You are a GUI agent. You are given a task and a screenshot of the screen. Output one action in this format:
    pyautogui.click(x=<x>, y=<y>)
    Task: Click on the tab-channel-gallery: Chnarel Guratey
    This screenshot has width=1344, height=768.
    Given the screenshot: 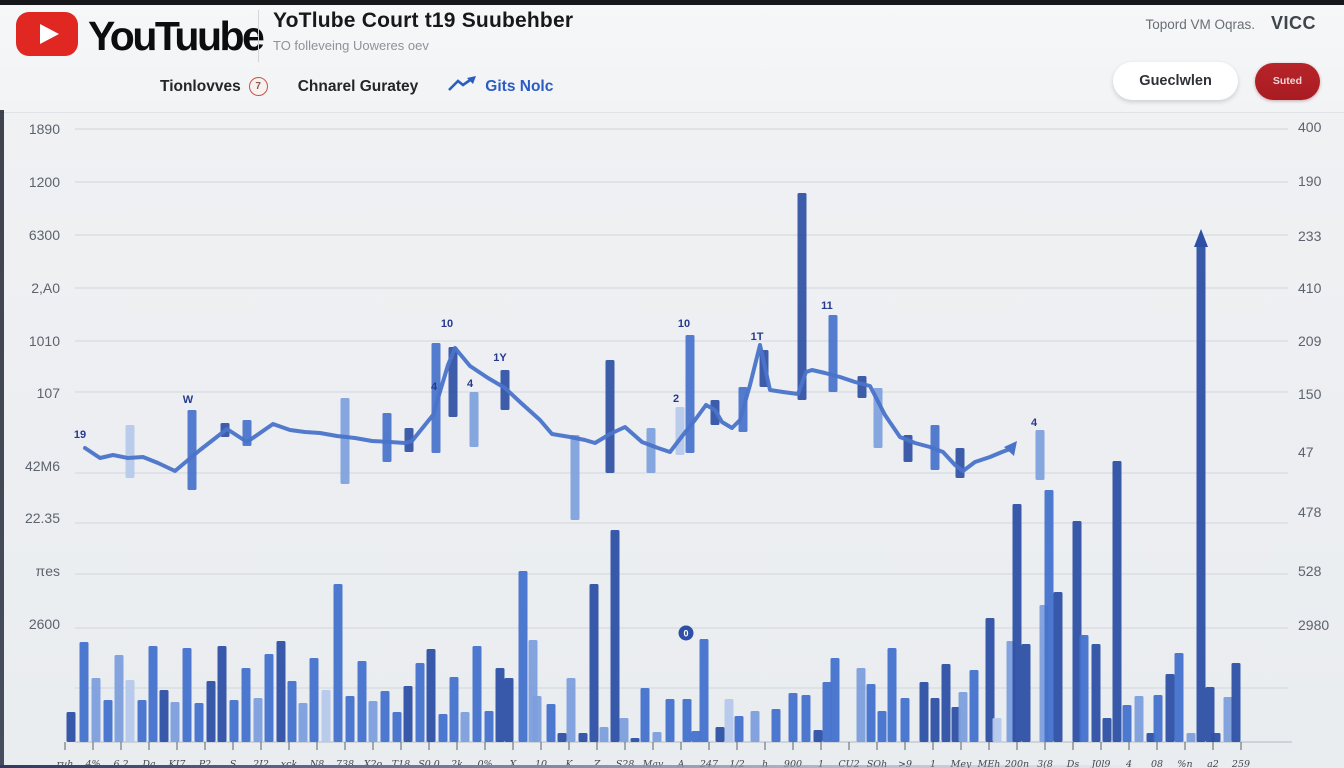 What is the action you would take?
    pyautogui.click(x=358, y=87)
    